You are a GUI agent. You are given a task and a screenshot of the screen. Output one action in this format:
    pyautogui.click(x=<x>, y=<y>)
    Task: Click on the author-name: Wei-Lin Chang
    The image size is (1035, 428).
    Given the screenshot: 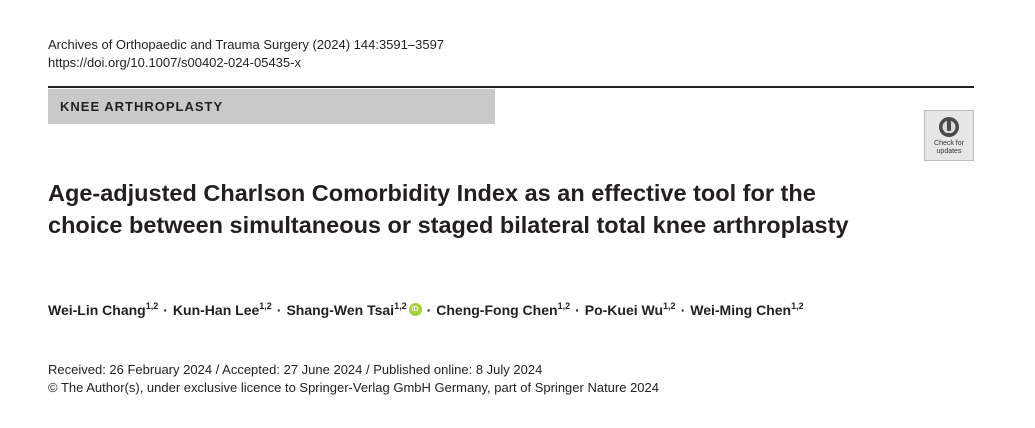 What is the action you would take?
    pyautogui.click(x=97, y=310)
    